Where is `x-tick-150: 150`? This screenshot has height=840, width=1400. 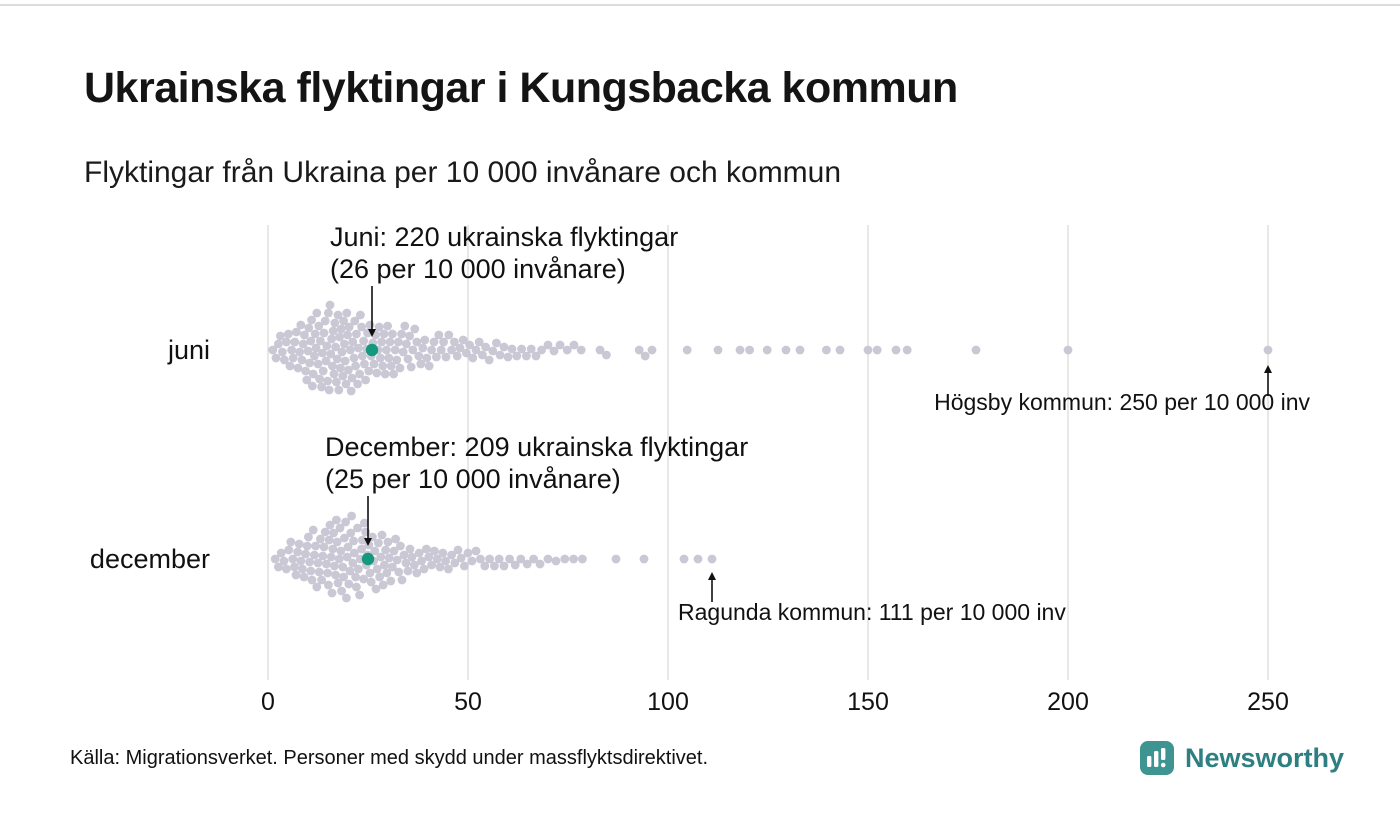
x-tick-150: 150 is located at coordinates (868, 702).